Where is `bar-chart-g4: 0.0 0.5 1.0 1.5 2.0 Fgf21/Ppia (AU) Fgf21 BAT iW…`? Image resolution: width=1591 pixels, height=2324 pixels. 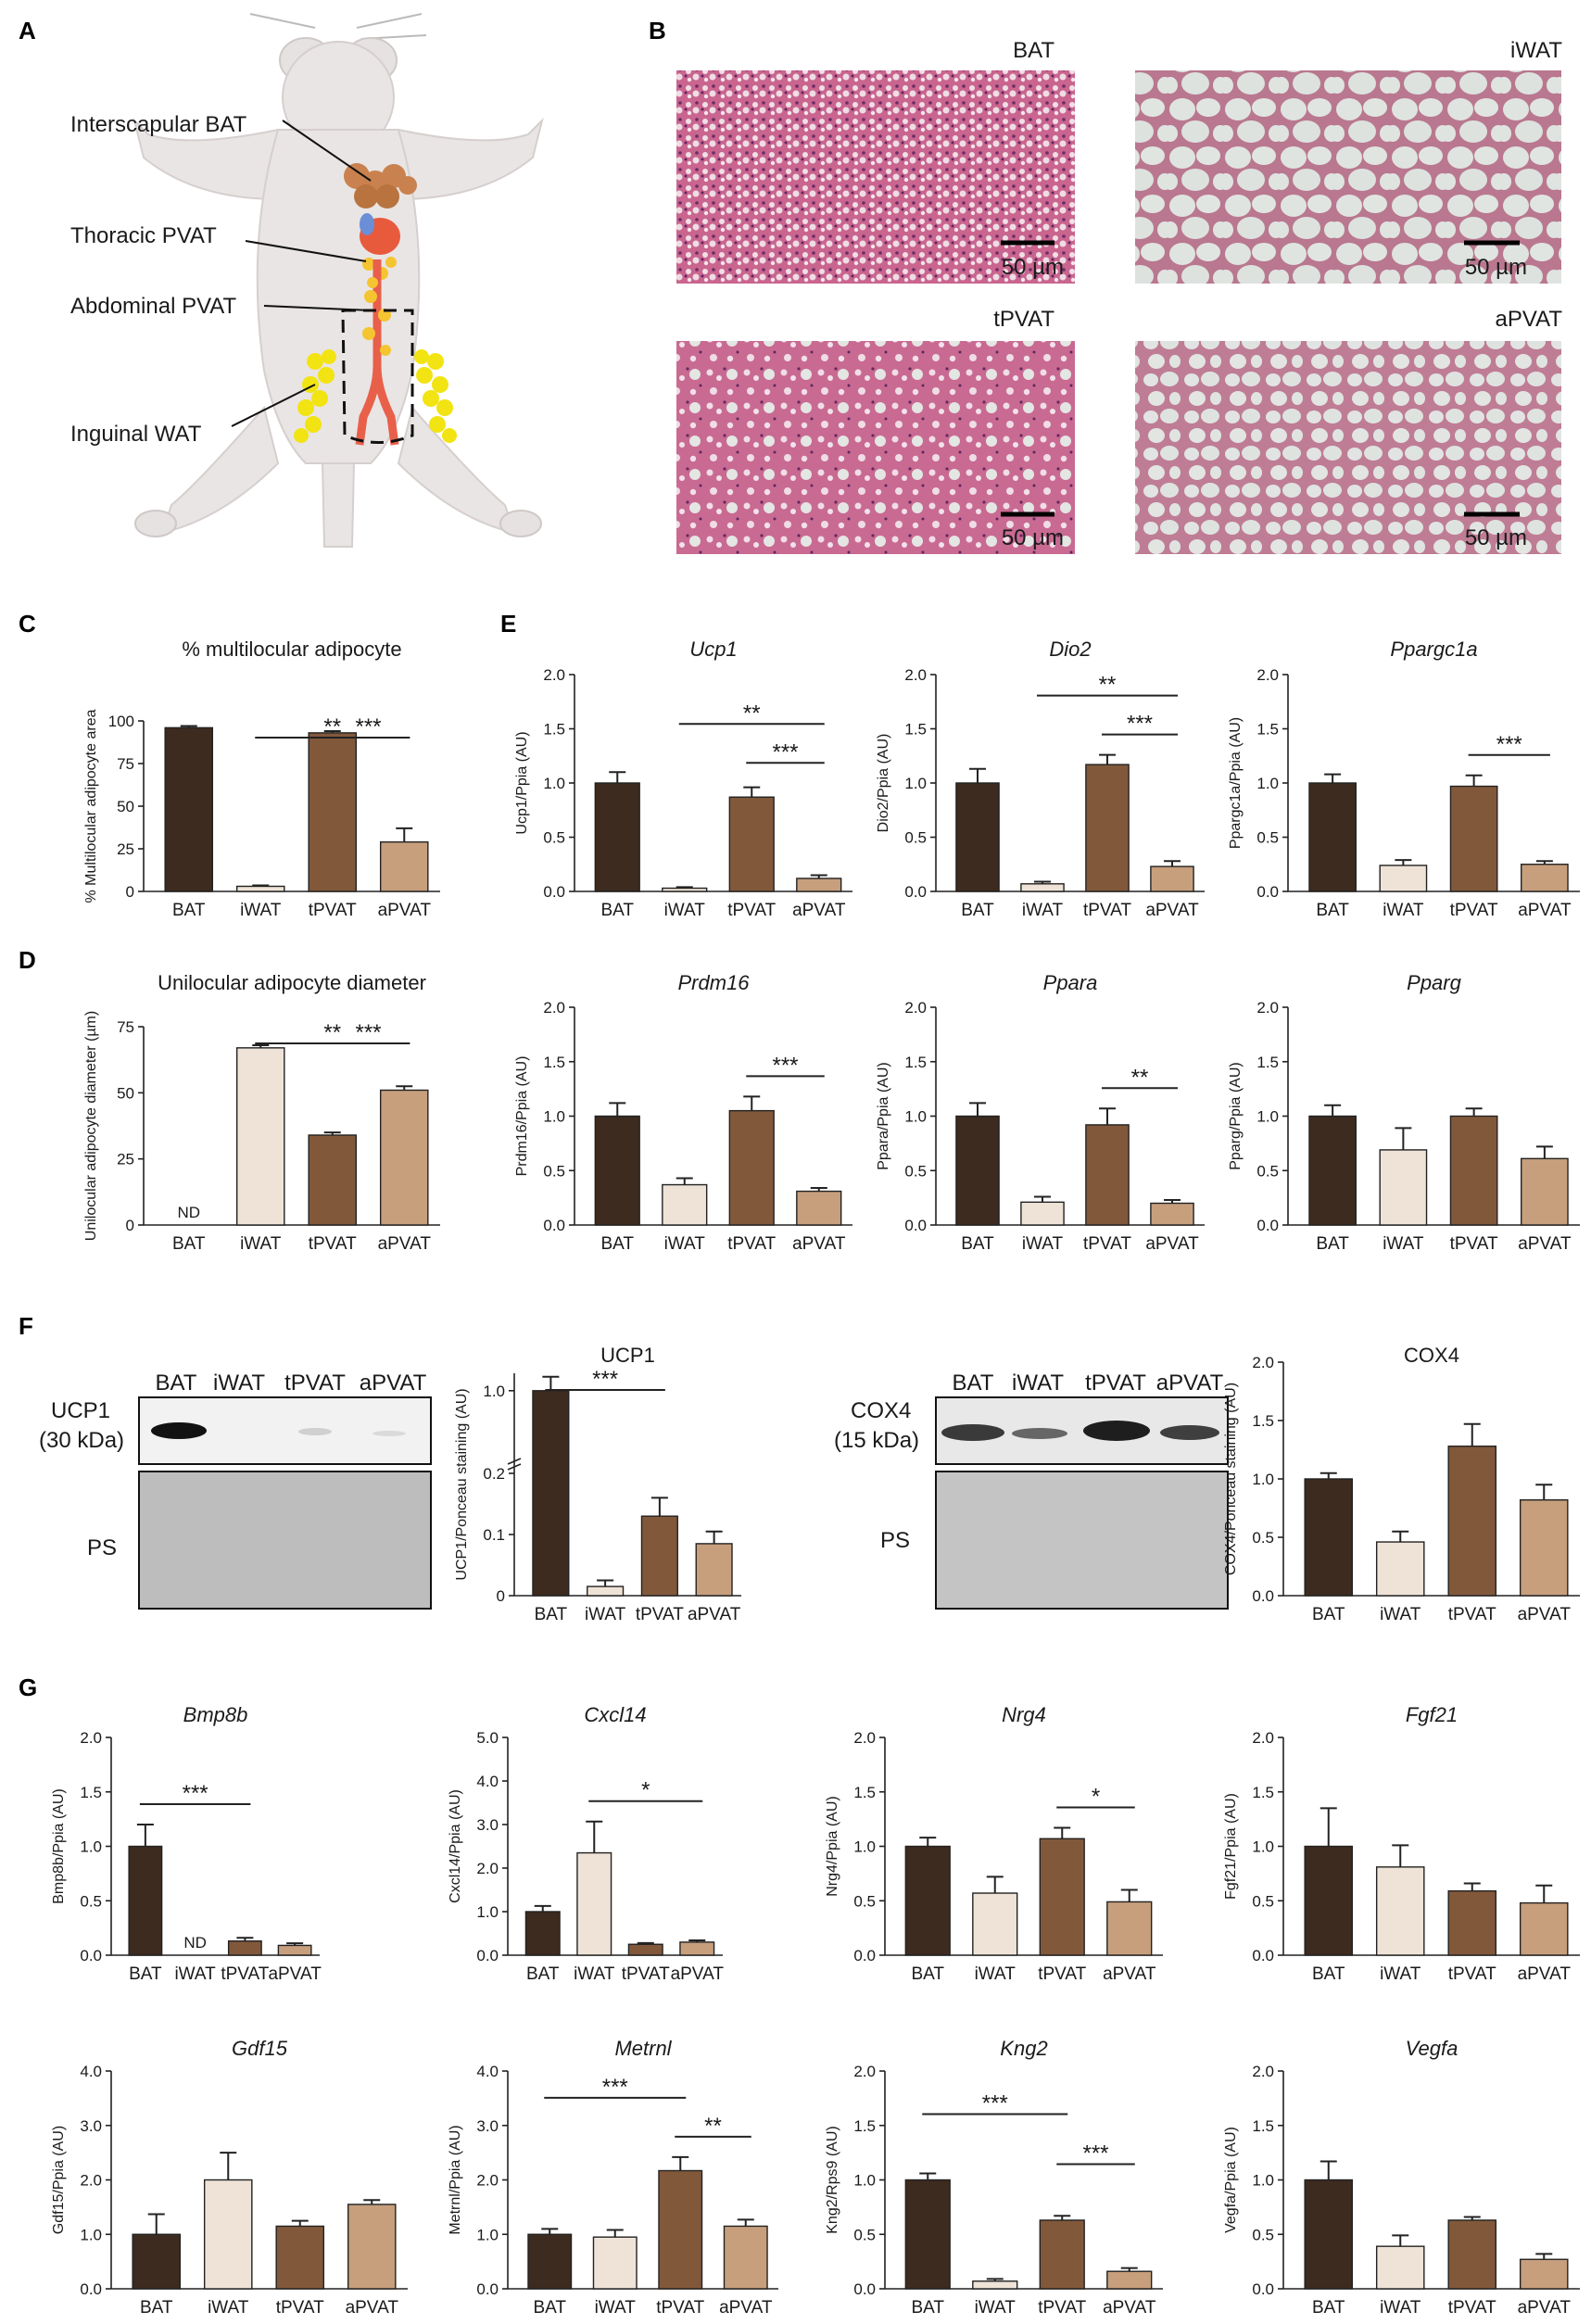 bar-chart-g4: 0.0 0.5 1.0 1.5 2.0 Fgf21/Ppia (AU) Fgf21 BAT iW… is located at coordinates (1401, 1843).